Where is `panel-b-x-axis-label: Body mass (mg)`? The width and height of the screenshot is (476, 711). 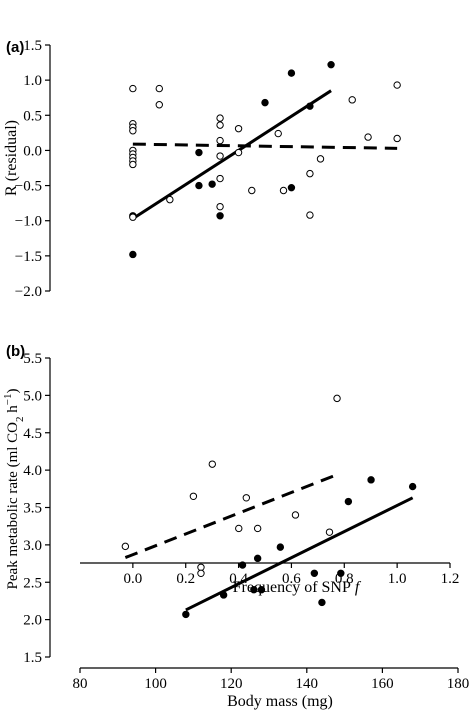 panel-b-x-axis-label: Body mass (mg) is located at coordinates (280, 701).